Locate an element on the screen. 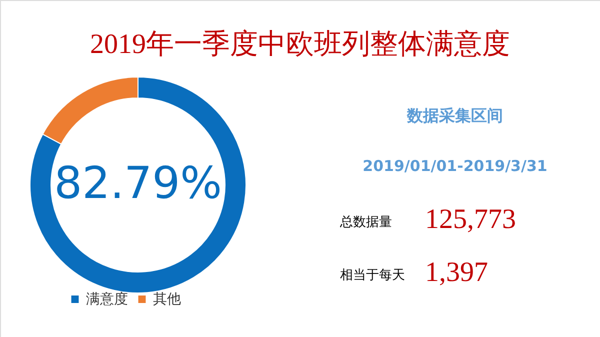  chart-title: 2019年一季度中欧班列整体满意度 is located at coordinates (300, 44).